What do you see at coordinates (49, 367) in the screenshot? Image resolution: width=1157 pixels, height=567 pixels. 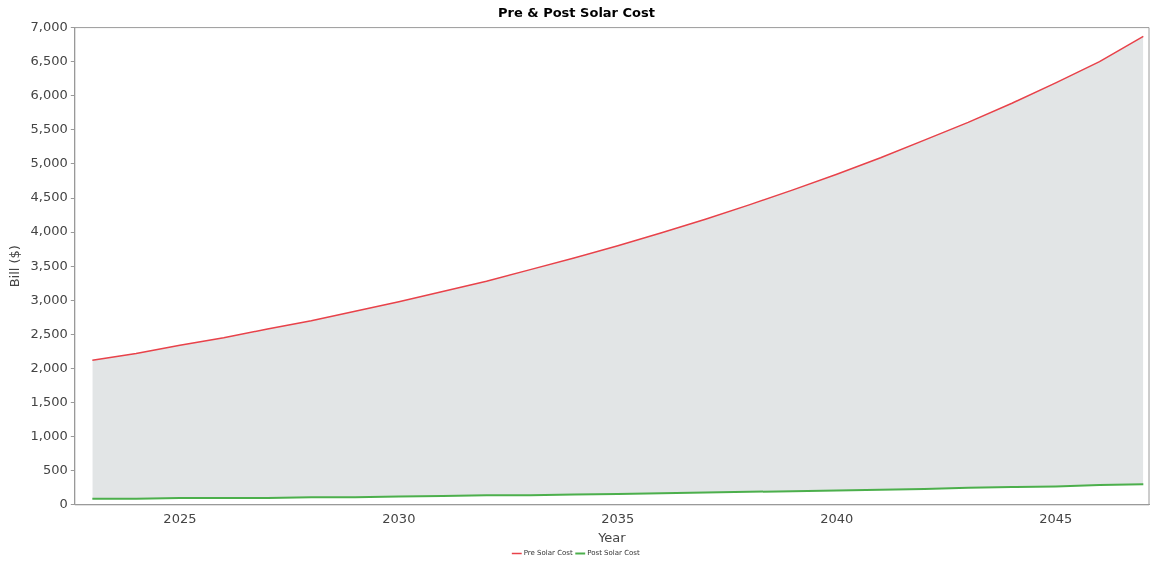 I see `y-tick-label: 2,000` at bounding box center [49, 367].